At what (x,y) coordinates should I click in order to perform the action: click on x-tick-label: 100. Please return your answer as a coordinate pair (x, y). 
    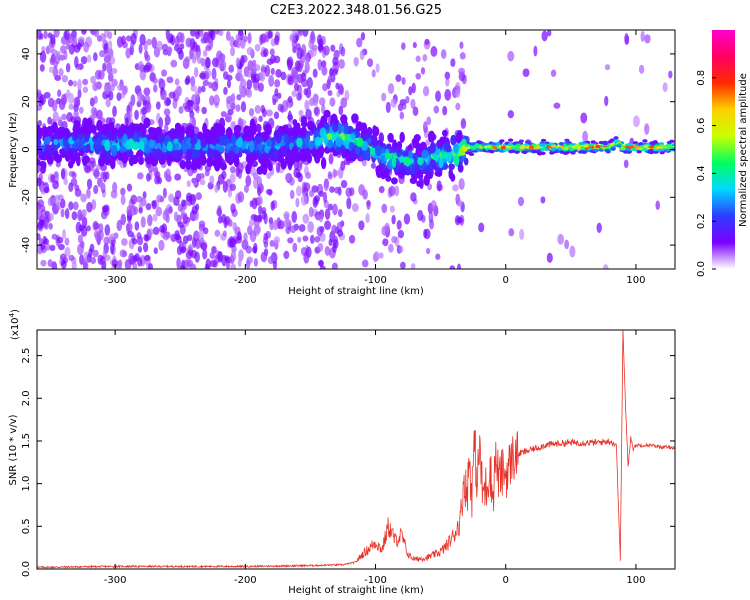
    Looking at the image, I should click on (635, 580).